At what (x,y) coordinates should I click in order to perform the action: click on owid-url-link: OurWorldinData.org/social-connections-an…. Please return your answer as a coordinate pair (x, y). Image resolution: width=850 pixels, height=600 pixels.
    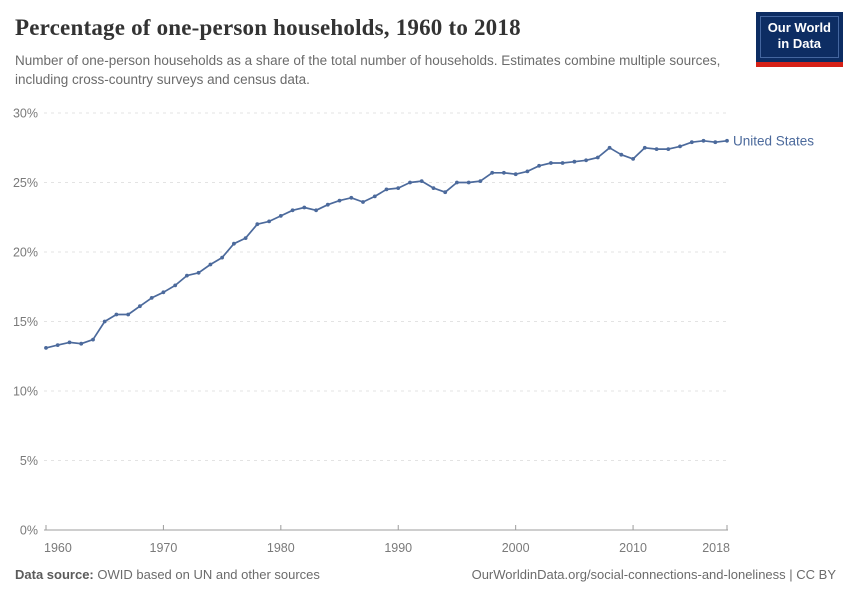
    Looking at the image, I should click on (653, 574).